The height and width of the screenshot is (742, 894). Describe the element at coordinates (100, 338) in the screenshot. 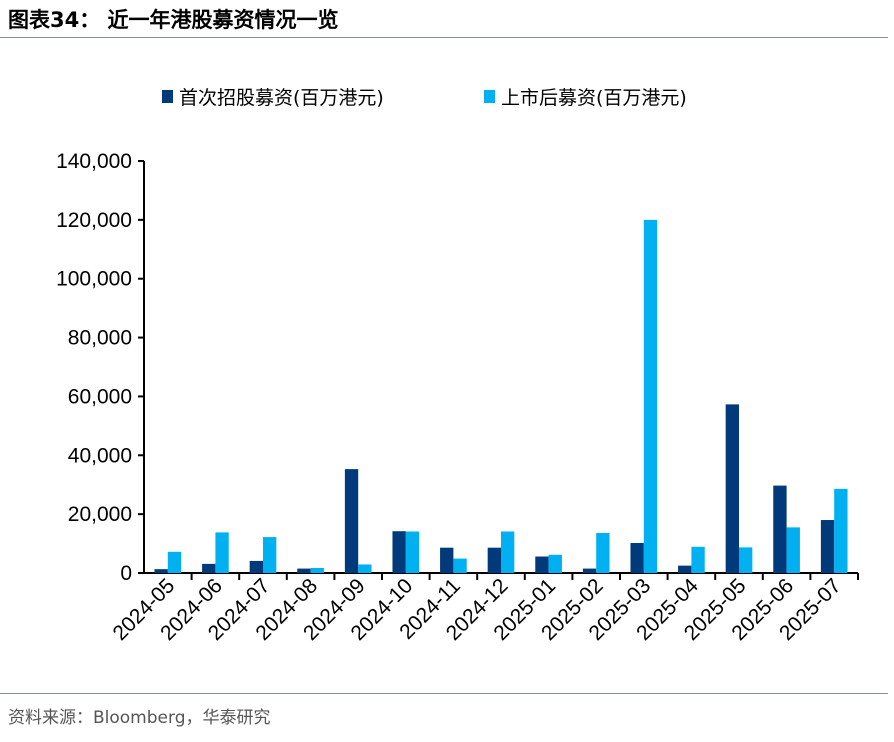

I see `y-tick-label: 80,000` at that location.